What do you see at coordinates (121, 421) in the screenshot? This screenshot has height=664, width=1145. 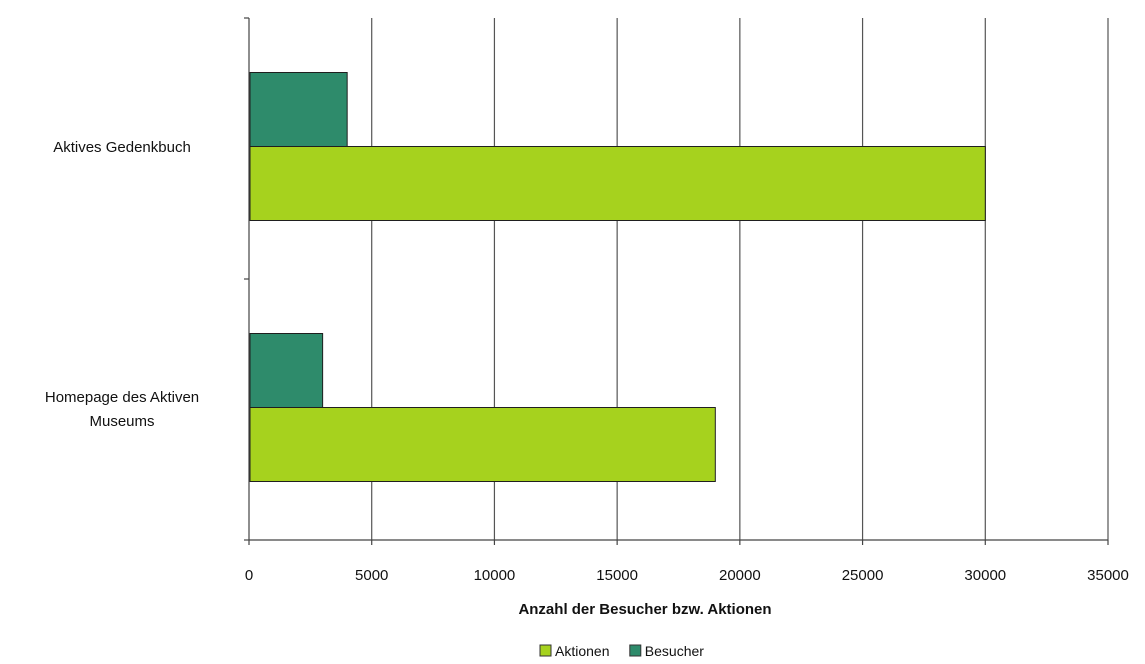 I see `category-label: Museums` at bounding box center [121, 421].